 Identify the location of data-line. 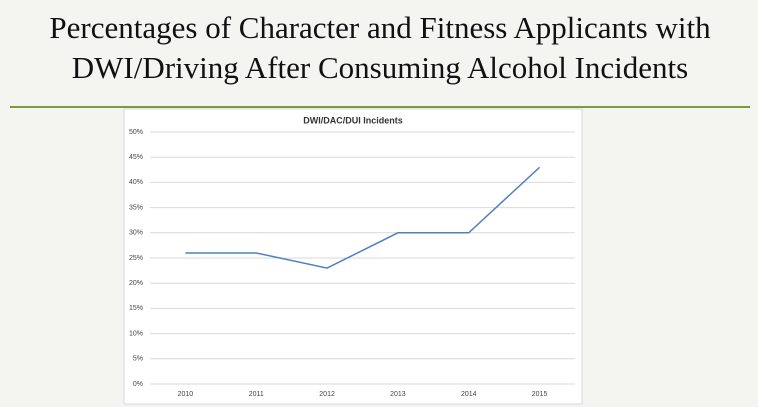
(363, 217).